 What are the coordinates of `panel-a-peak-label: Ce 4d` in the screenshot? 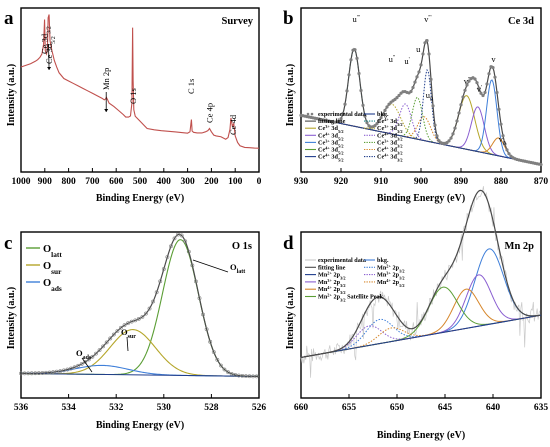 It's located at (233, 124).